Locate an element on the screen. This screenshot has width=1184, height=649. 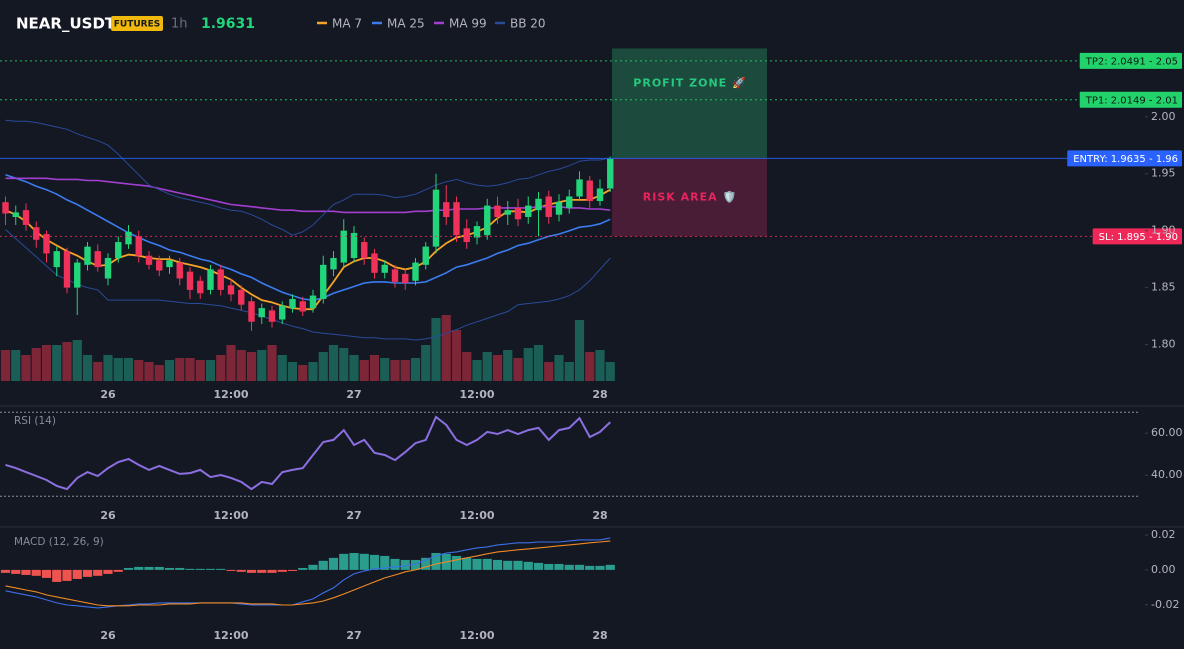
y-tick-label: 60.00 is located at coordinates (1167, 432).